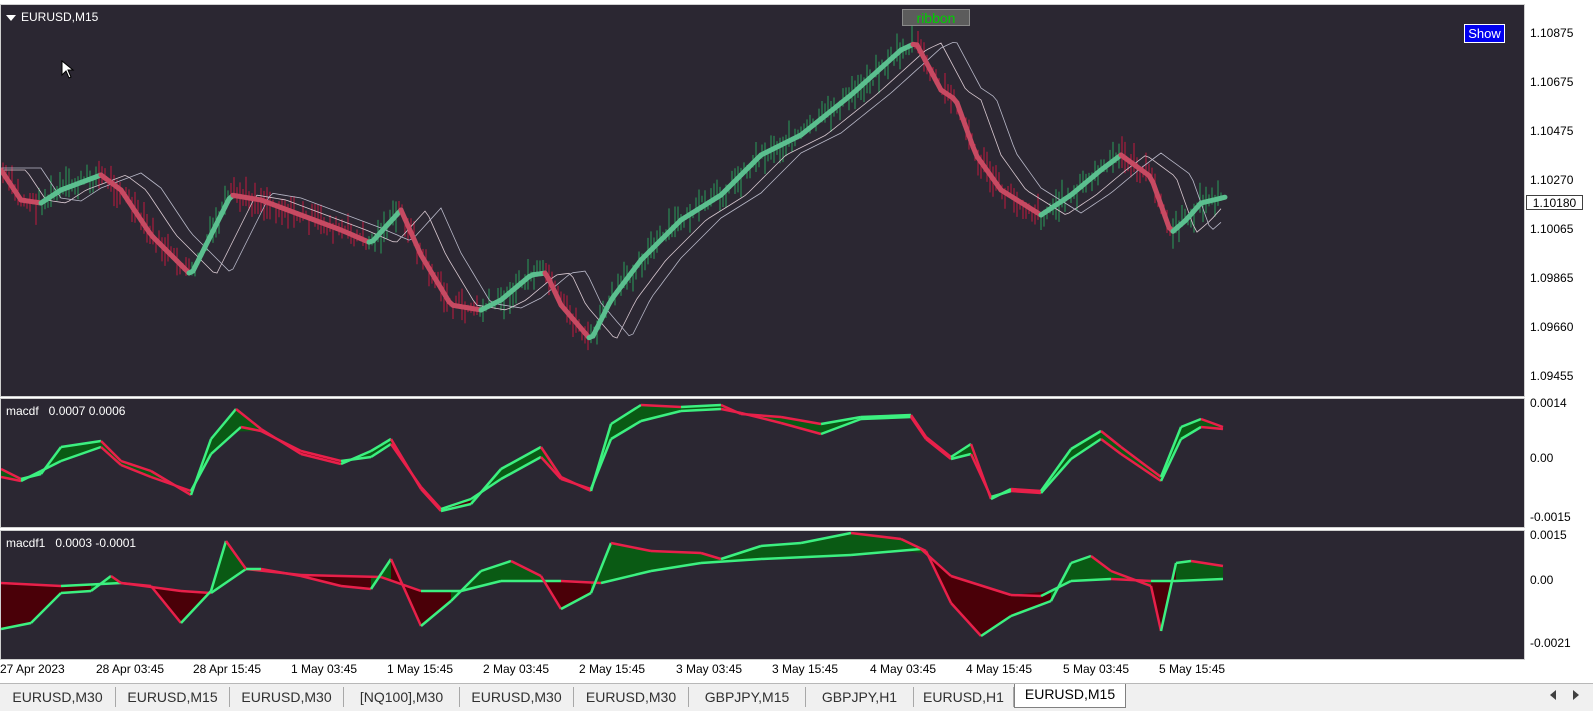  Describe the element at coordinates (805, 669) in the screenshot. I see `time-tick-label: 3 May 15:45` at that location.